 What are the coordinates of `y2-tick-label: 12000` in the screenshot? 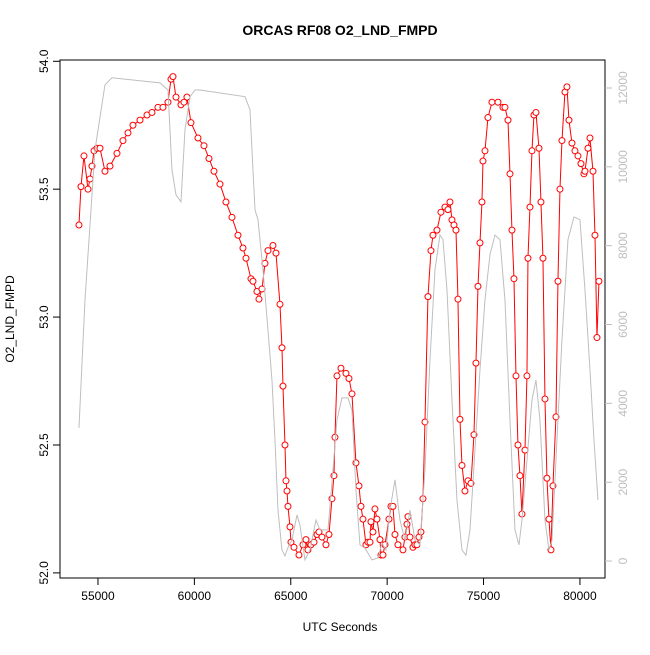 It's located at (623, 88).